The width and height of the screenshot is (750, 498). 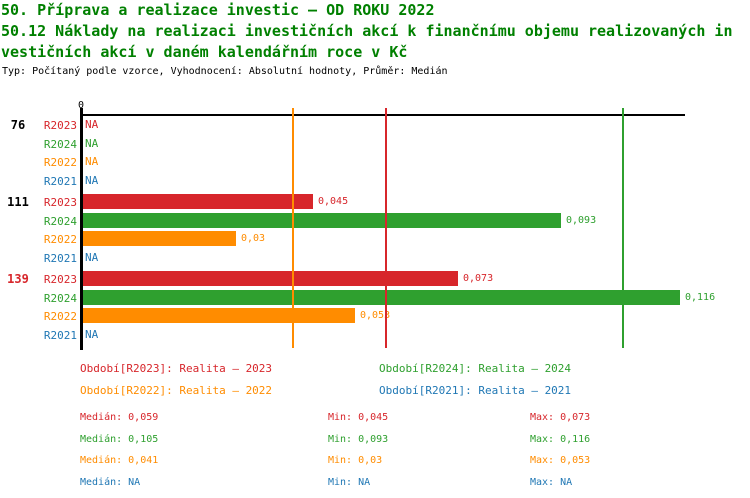 I want to click on bar-value-label: 0,03, so click(x=253, y=238).